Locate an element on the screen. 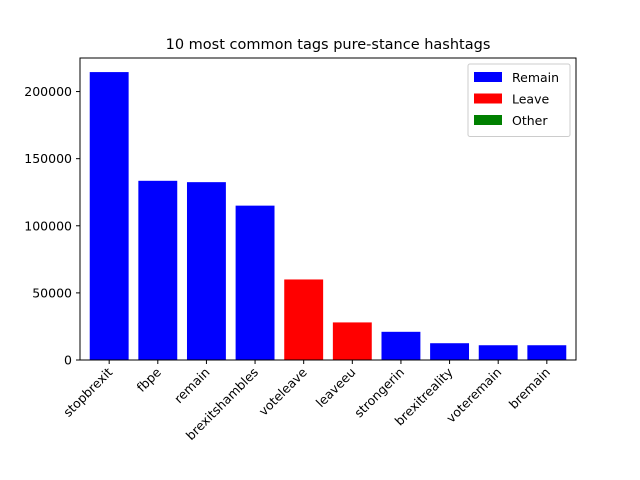 Image resolution: width=640 pixels, height=480 pixels. bar-stopbrexit is located at coordinates (109, 216).